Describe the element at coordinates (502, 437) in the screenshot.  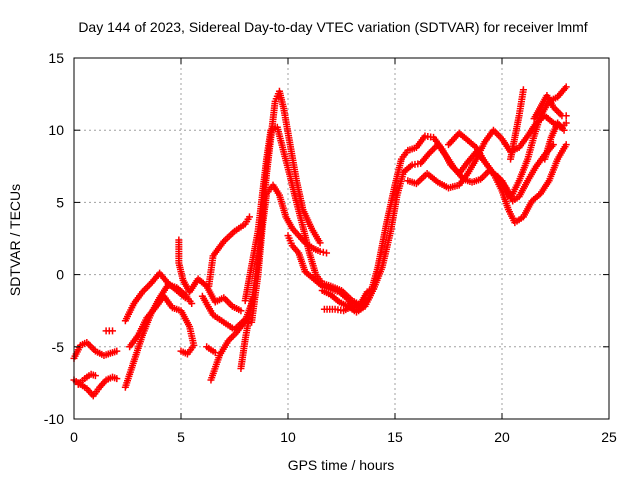
I see `x-tick-label: 20` at that location.